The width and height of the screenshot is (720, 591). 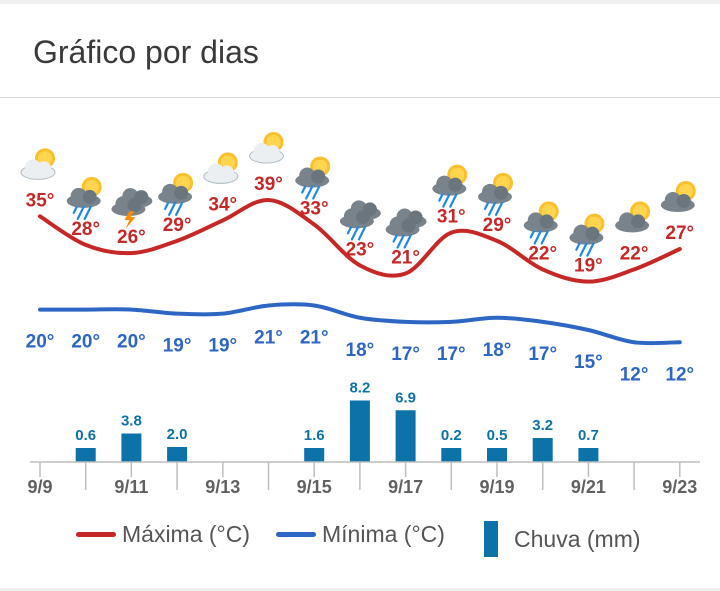 What do you see at coordinates (131, 421) in the screenshot?
I see `rain-value-label: 3.8` at bounding box center [131, 421].